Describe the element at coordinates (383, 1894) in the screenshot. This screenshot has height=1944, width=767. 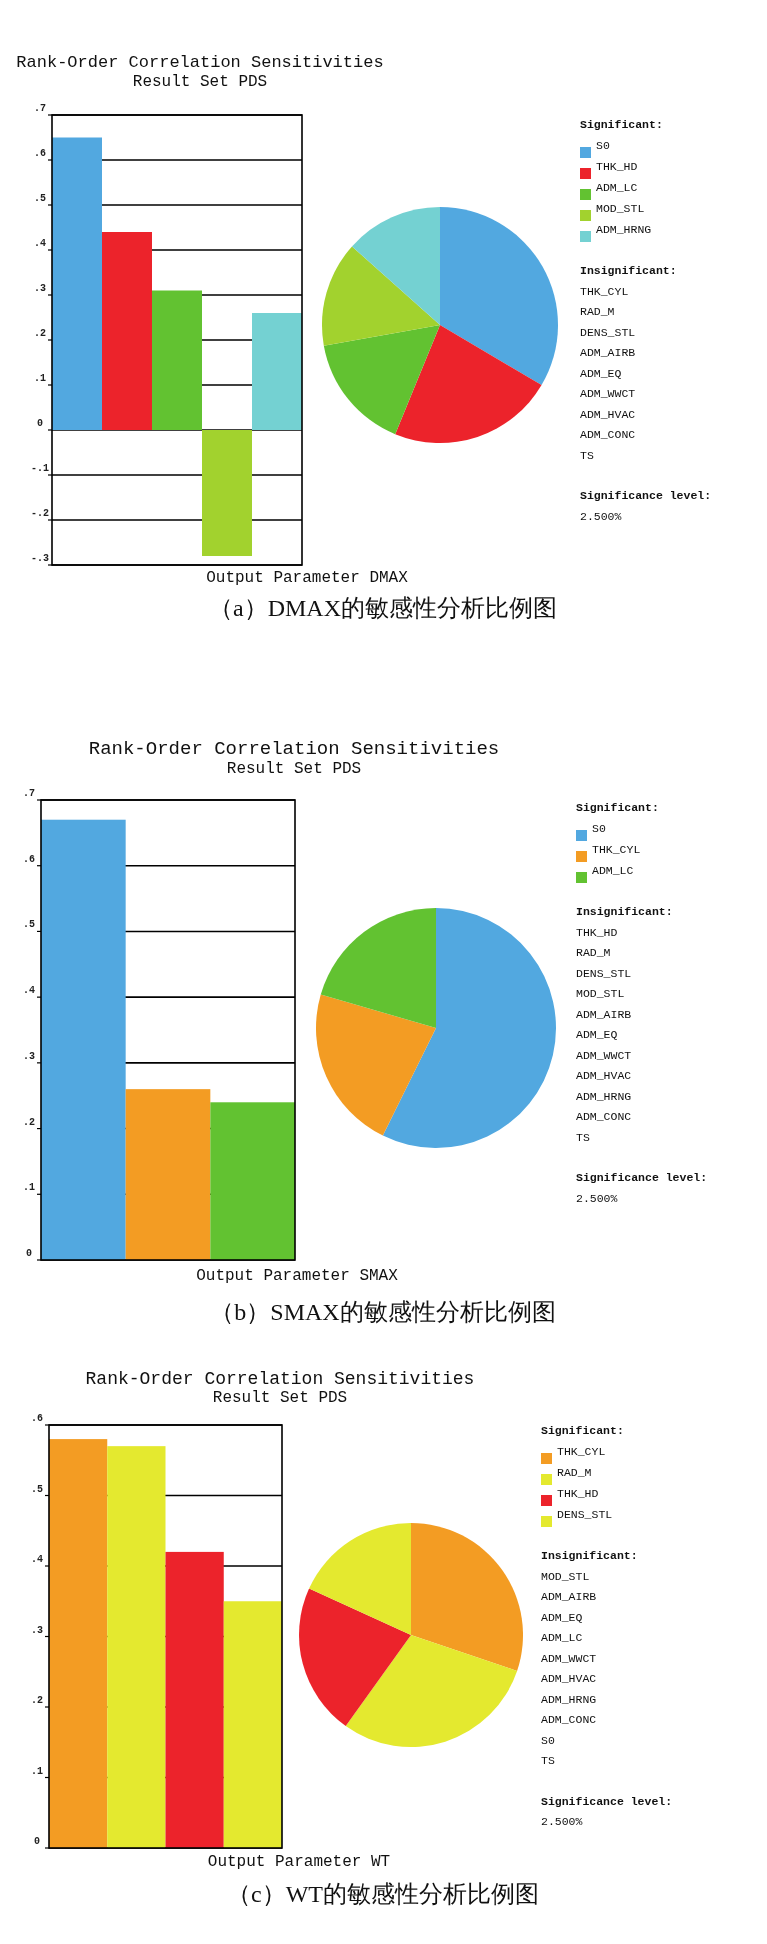
I see `text: （c）WT的敏感性分析比例图` at that location.